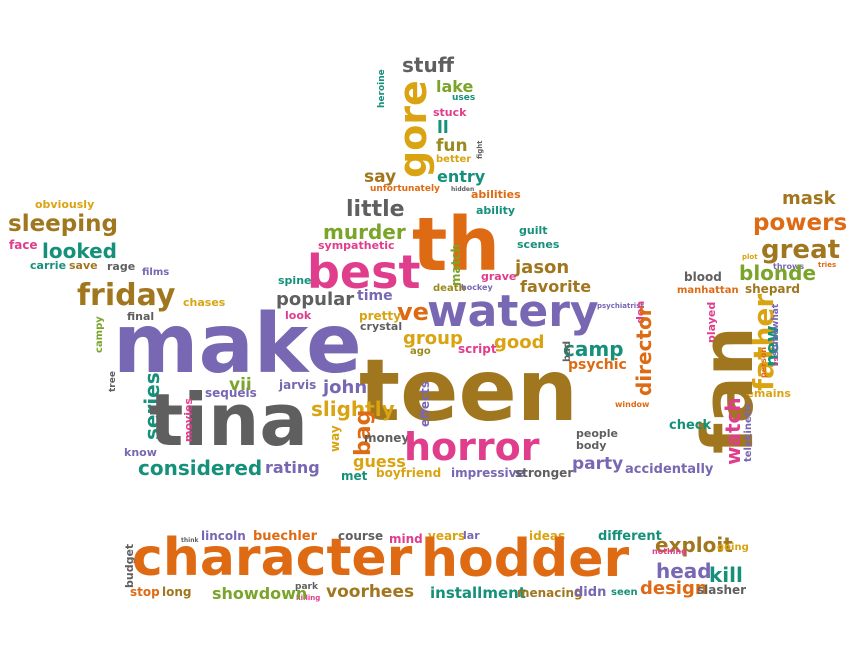  What do you see at coordinates (190, 540) in the screenshot?
I see `word-think: think` at bounding box center [190, 540].